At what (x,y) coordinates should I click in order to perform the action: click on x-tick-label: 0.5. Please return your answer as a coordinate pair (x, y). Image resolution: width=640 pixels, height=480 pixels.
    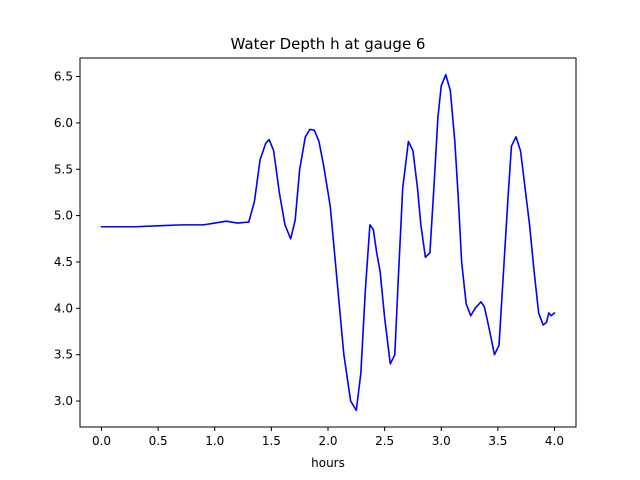
    Looking at the image, I should click on (158, 441).